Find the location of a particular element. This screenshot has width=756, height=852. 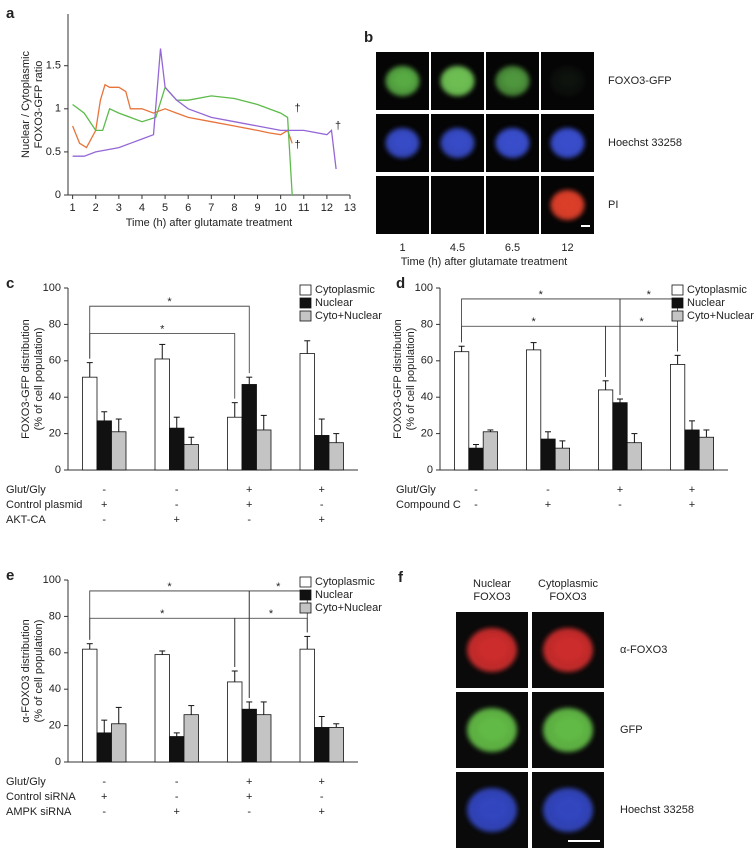

panel-label: d is located at coordinates (400, 283).